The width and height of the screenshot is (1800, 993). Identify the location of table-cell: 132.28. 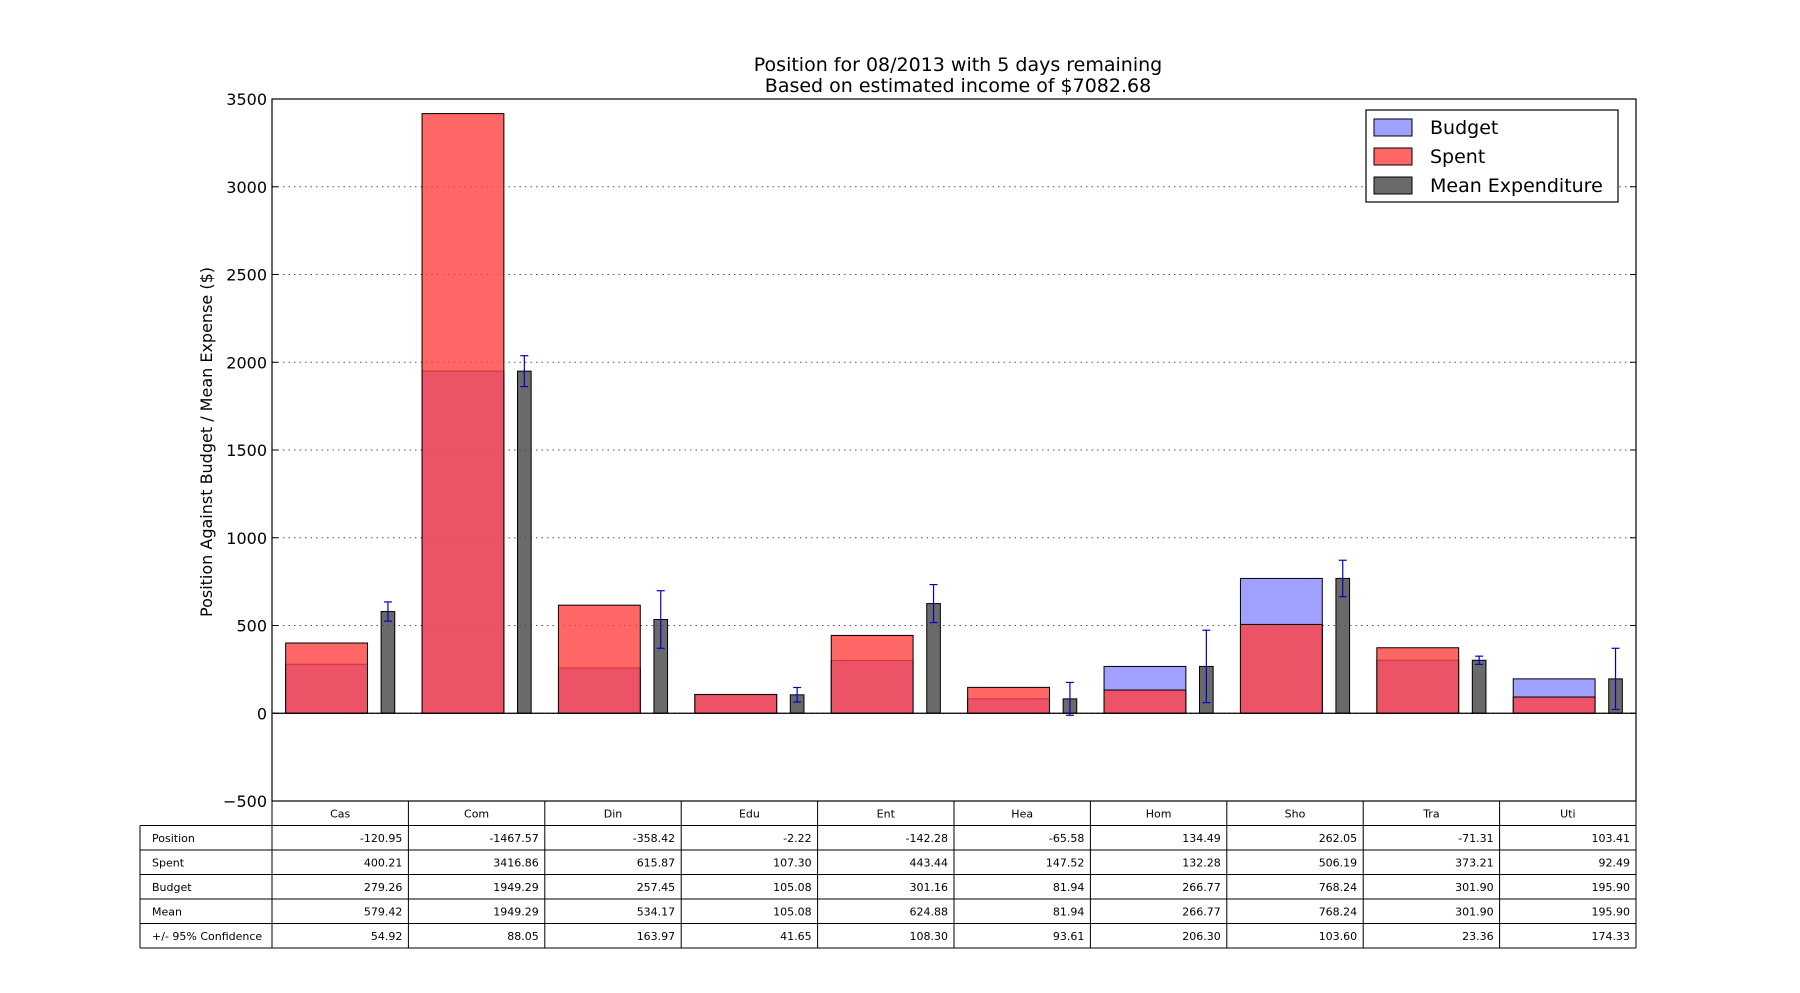
(1201, 862).